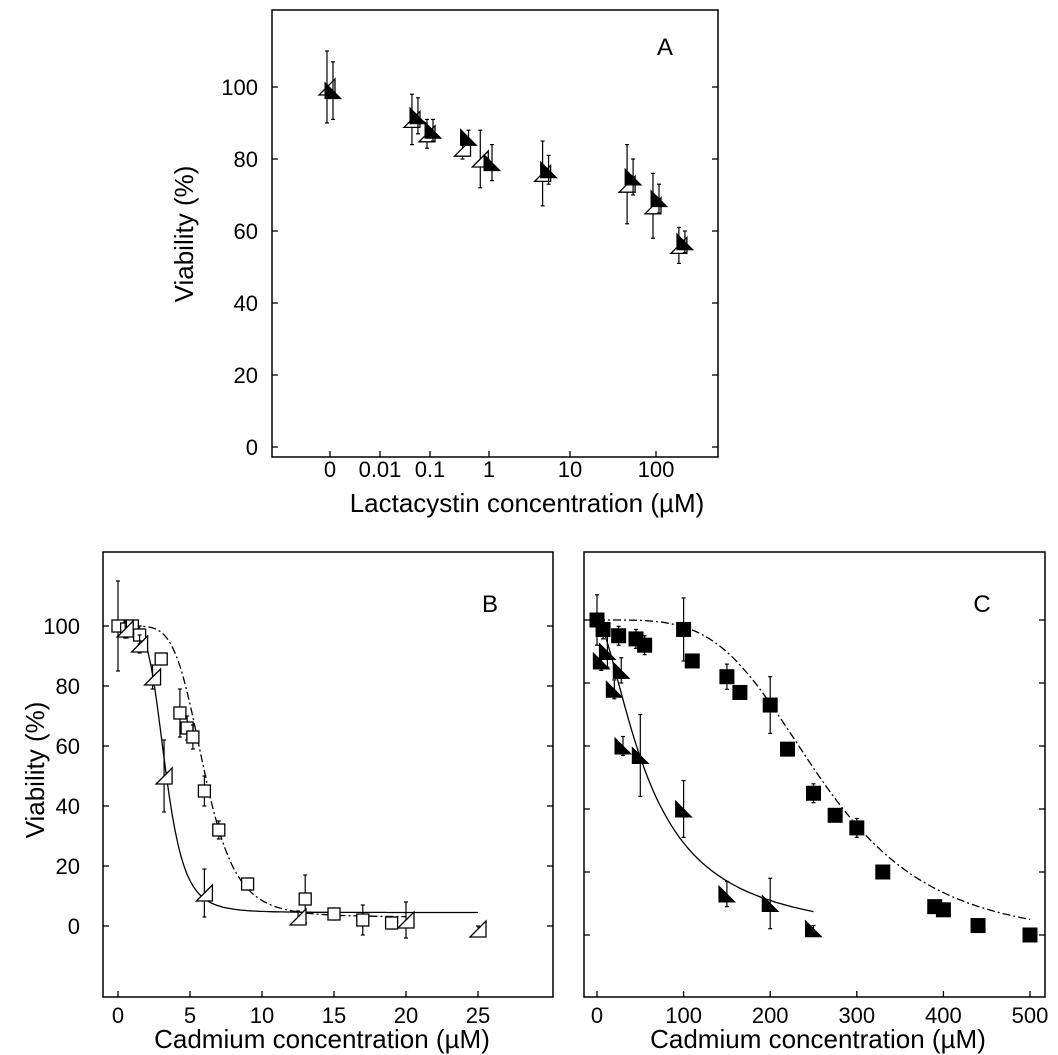  I want to click on x-tick-label: 0.1, so click(430, 469).